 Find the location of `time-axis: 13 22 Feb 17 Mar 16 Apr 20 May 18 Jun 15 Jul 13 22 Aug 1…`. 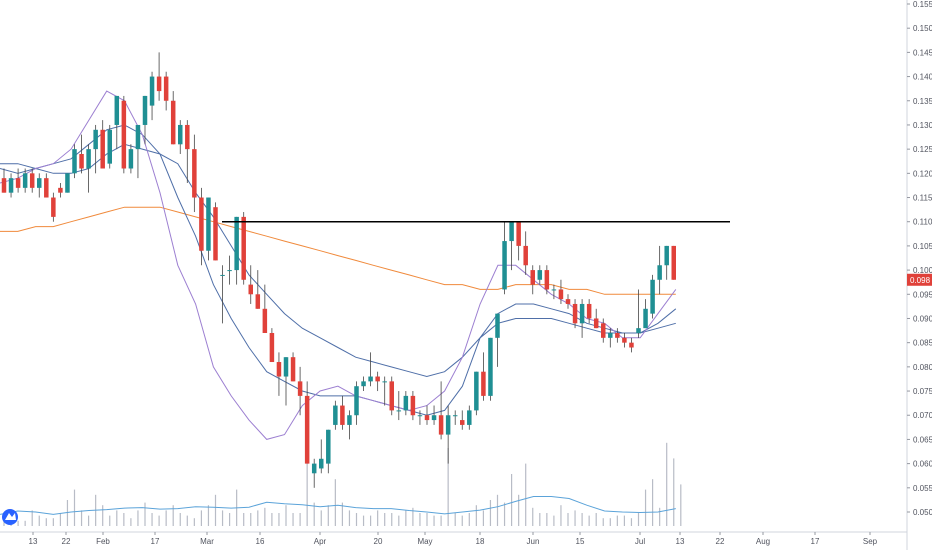

time-axis: 13 22 Feb 17 Mar 16 Apr 20 May 18 Jun 15 Jul 13 22 Aug 1… is located at coordinates (453, 538).